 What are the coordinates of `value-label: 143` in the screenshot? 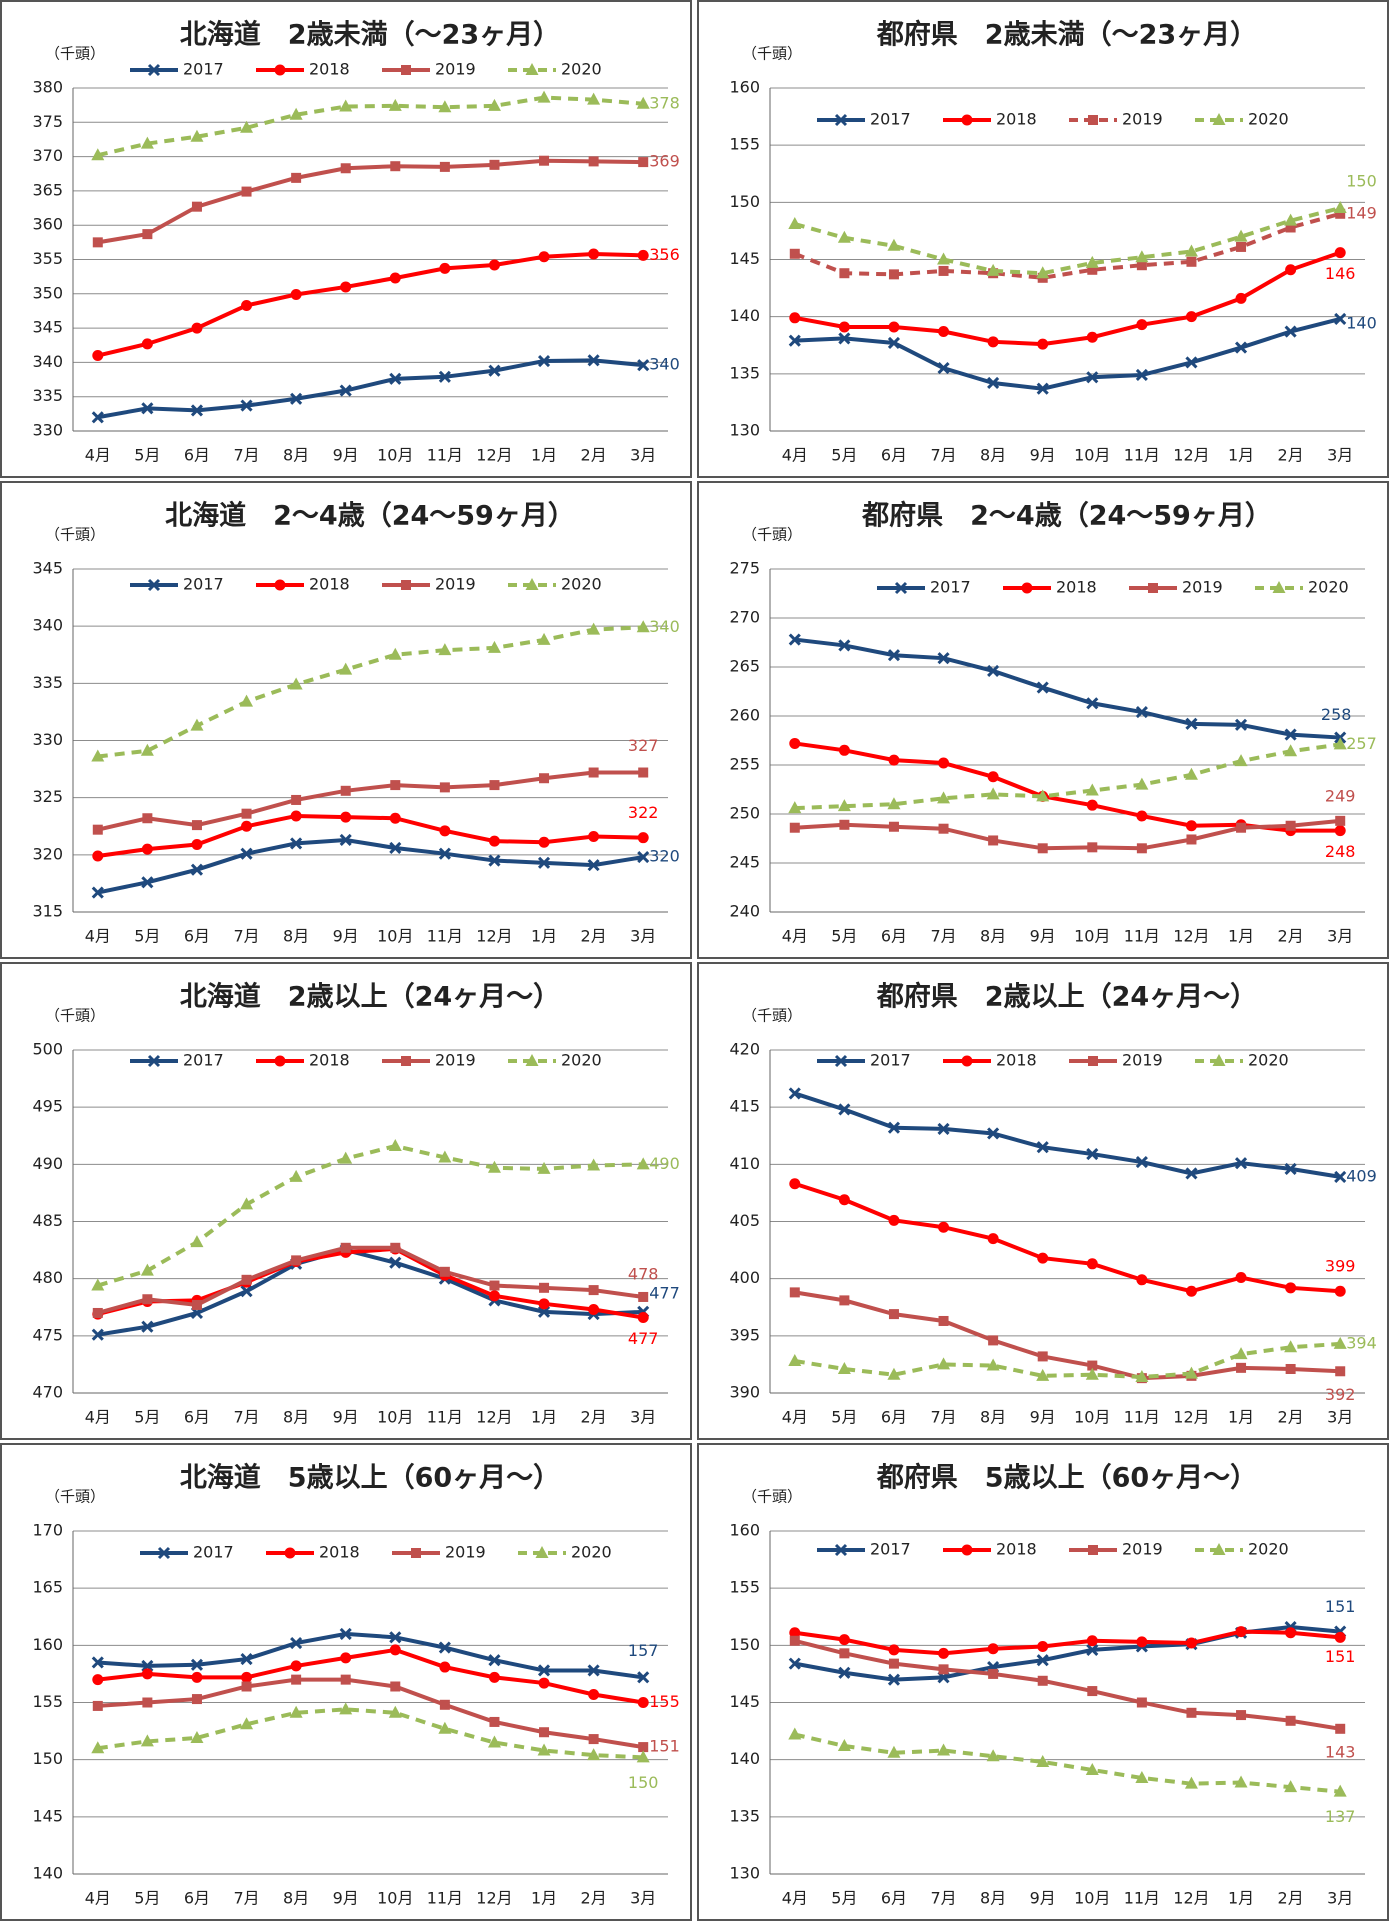 It's located at (1340, 1751).